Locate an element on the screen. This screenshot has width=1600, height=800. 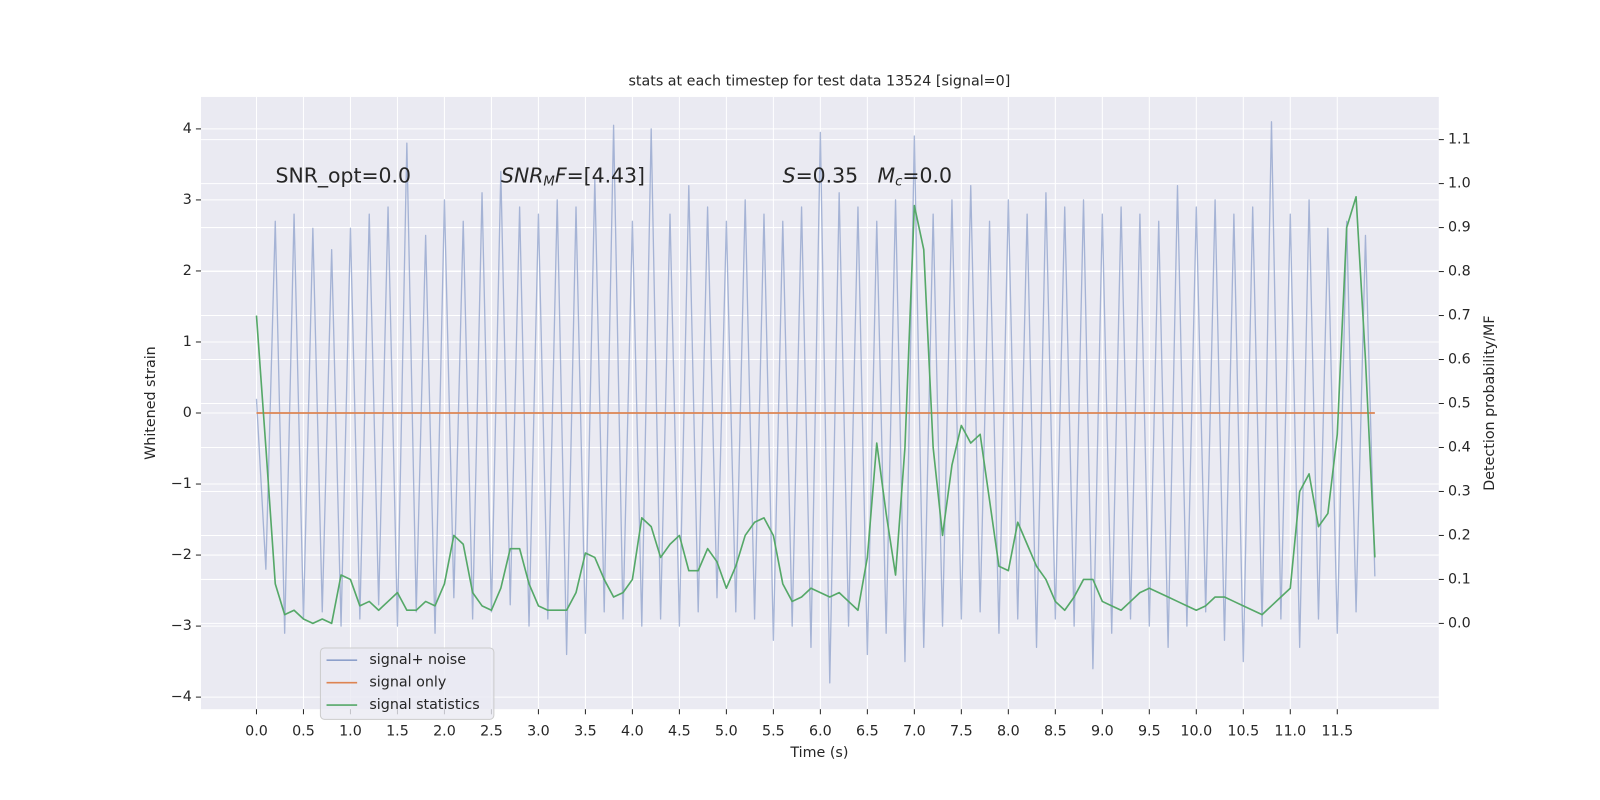
y2-tick-label: 1.1 is located at coordinates (1459, 140).